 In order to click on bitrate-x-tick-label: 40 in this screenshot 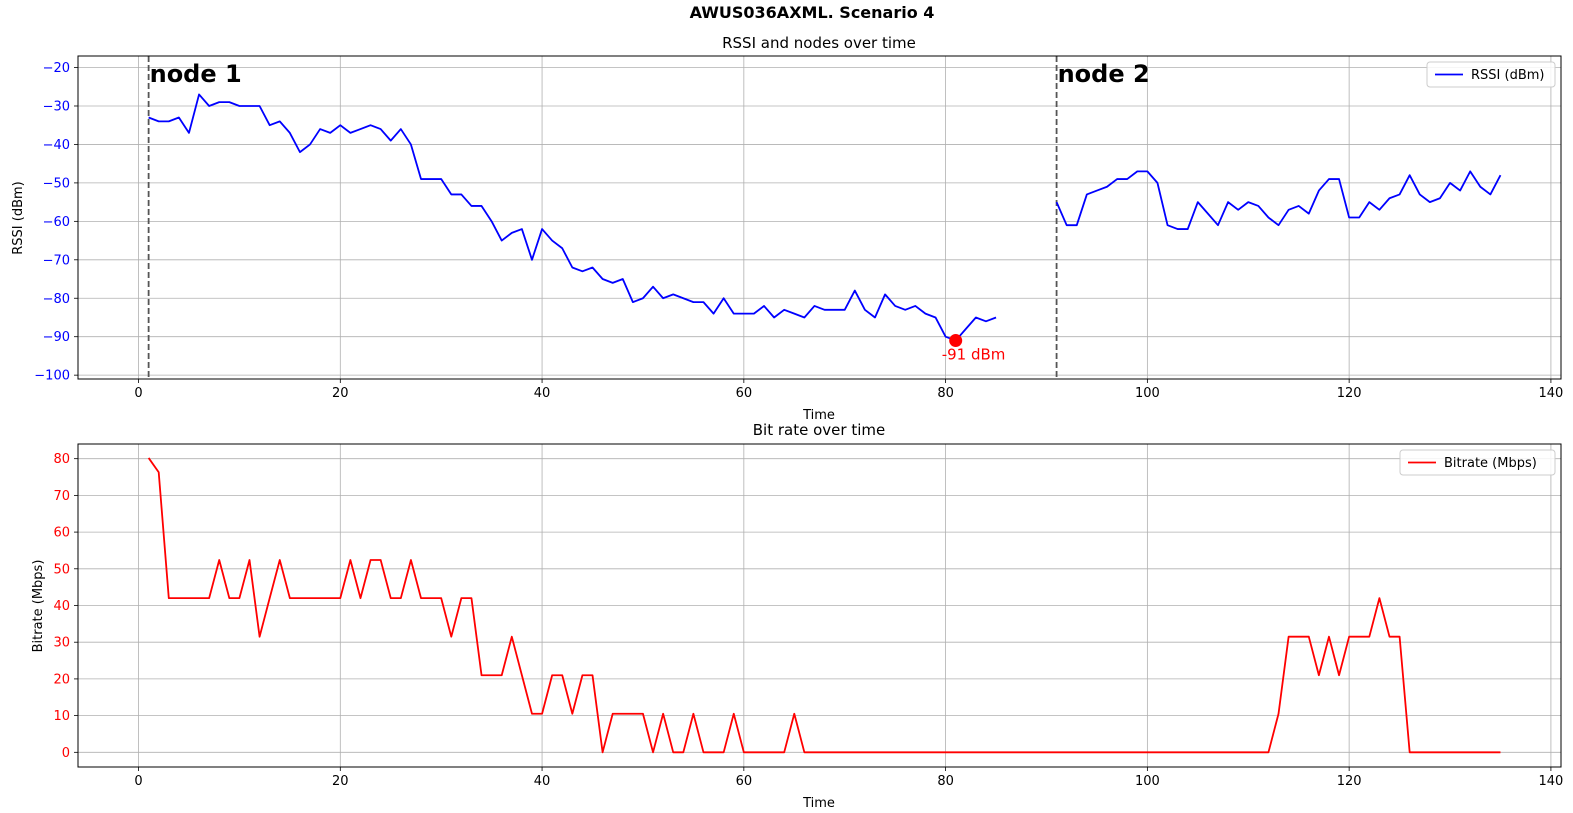, I will do `click(542, 781)`.